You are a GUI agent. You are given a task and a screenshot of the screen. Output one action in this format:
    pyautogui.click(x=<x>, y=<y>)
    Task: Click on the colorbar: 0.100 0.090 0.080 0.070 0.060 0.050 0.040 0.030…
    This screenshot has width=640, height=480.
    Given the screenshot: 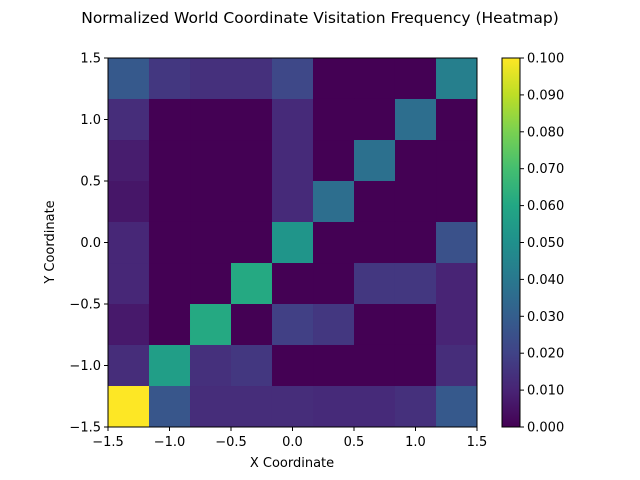 What is the action you would take?
    pyautogui.click(x=532, y=244)
    